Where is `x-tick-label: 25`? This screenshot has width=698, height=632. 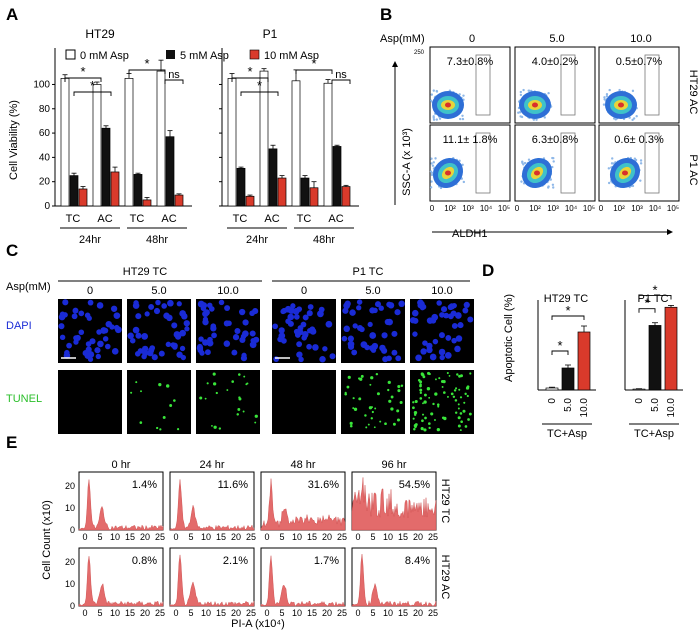
x-tick-label: 25 is located at coordinates (251, 613).